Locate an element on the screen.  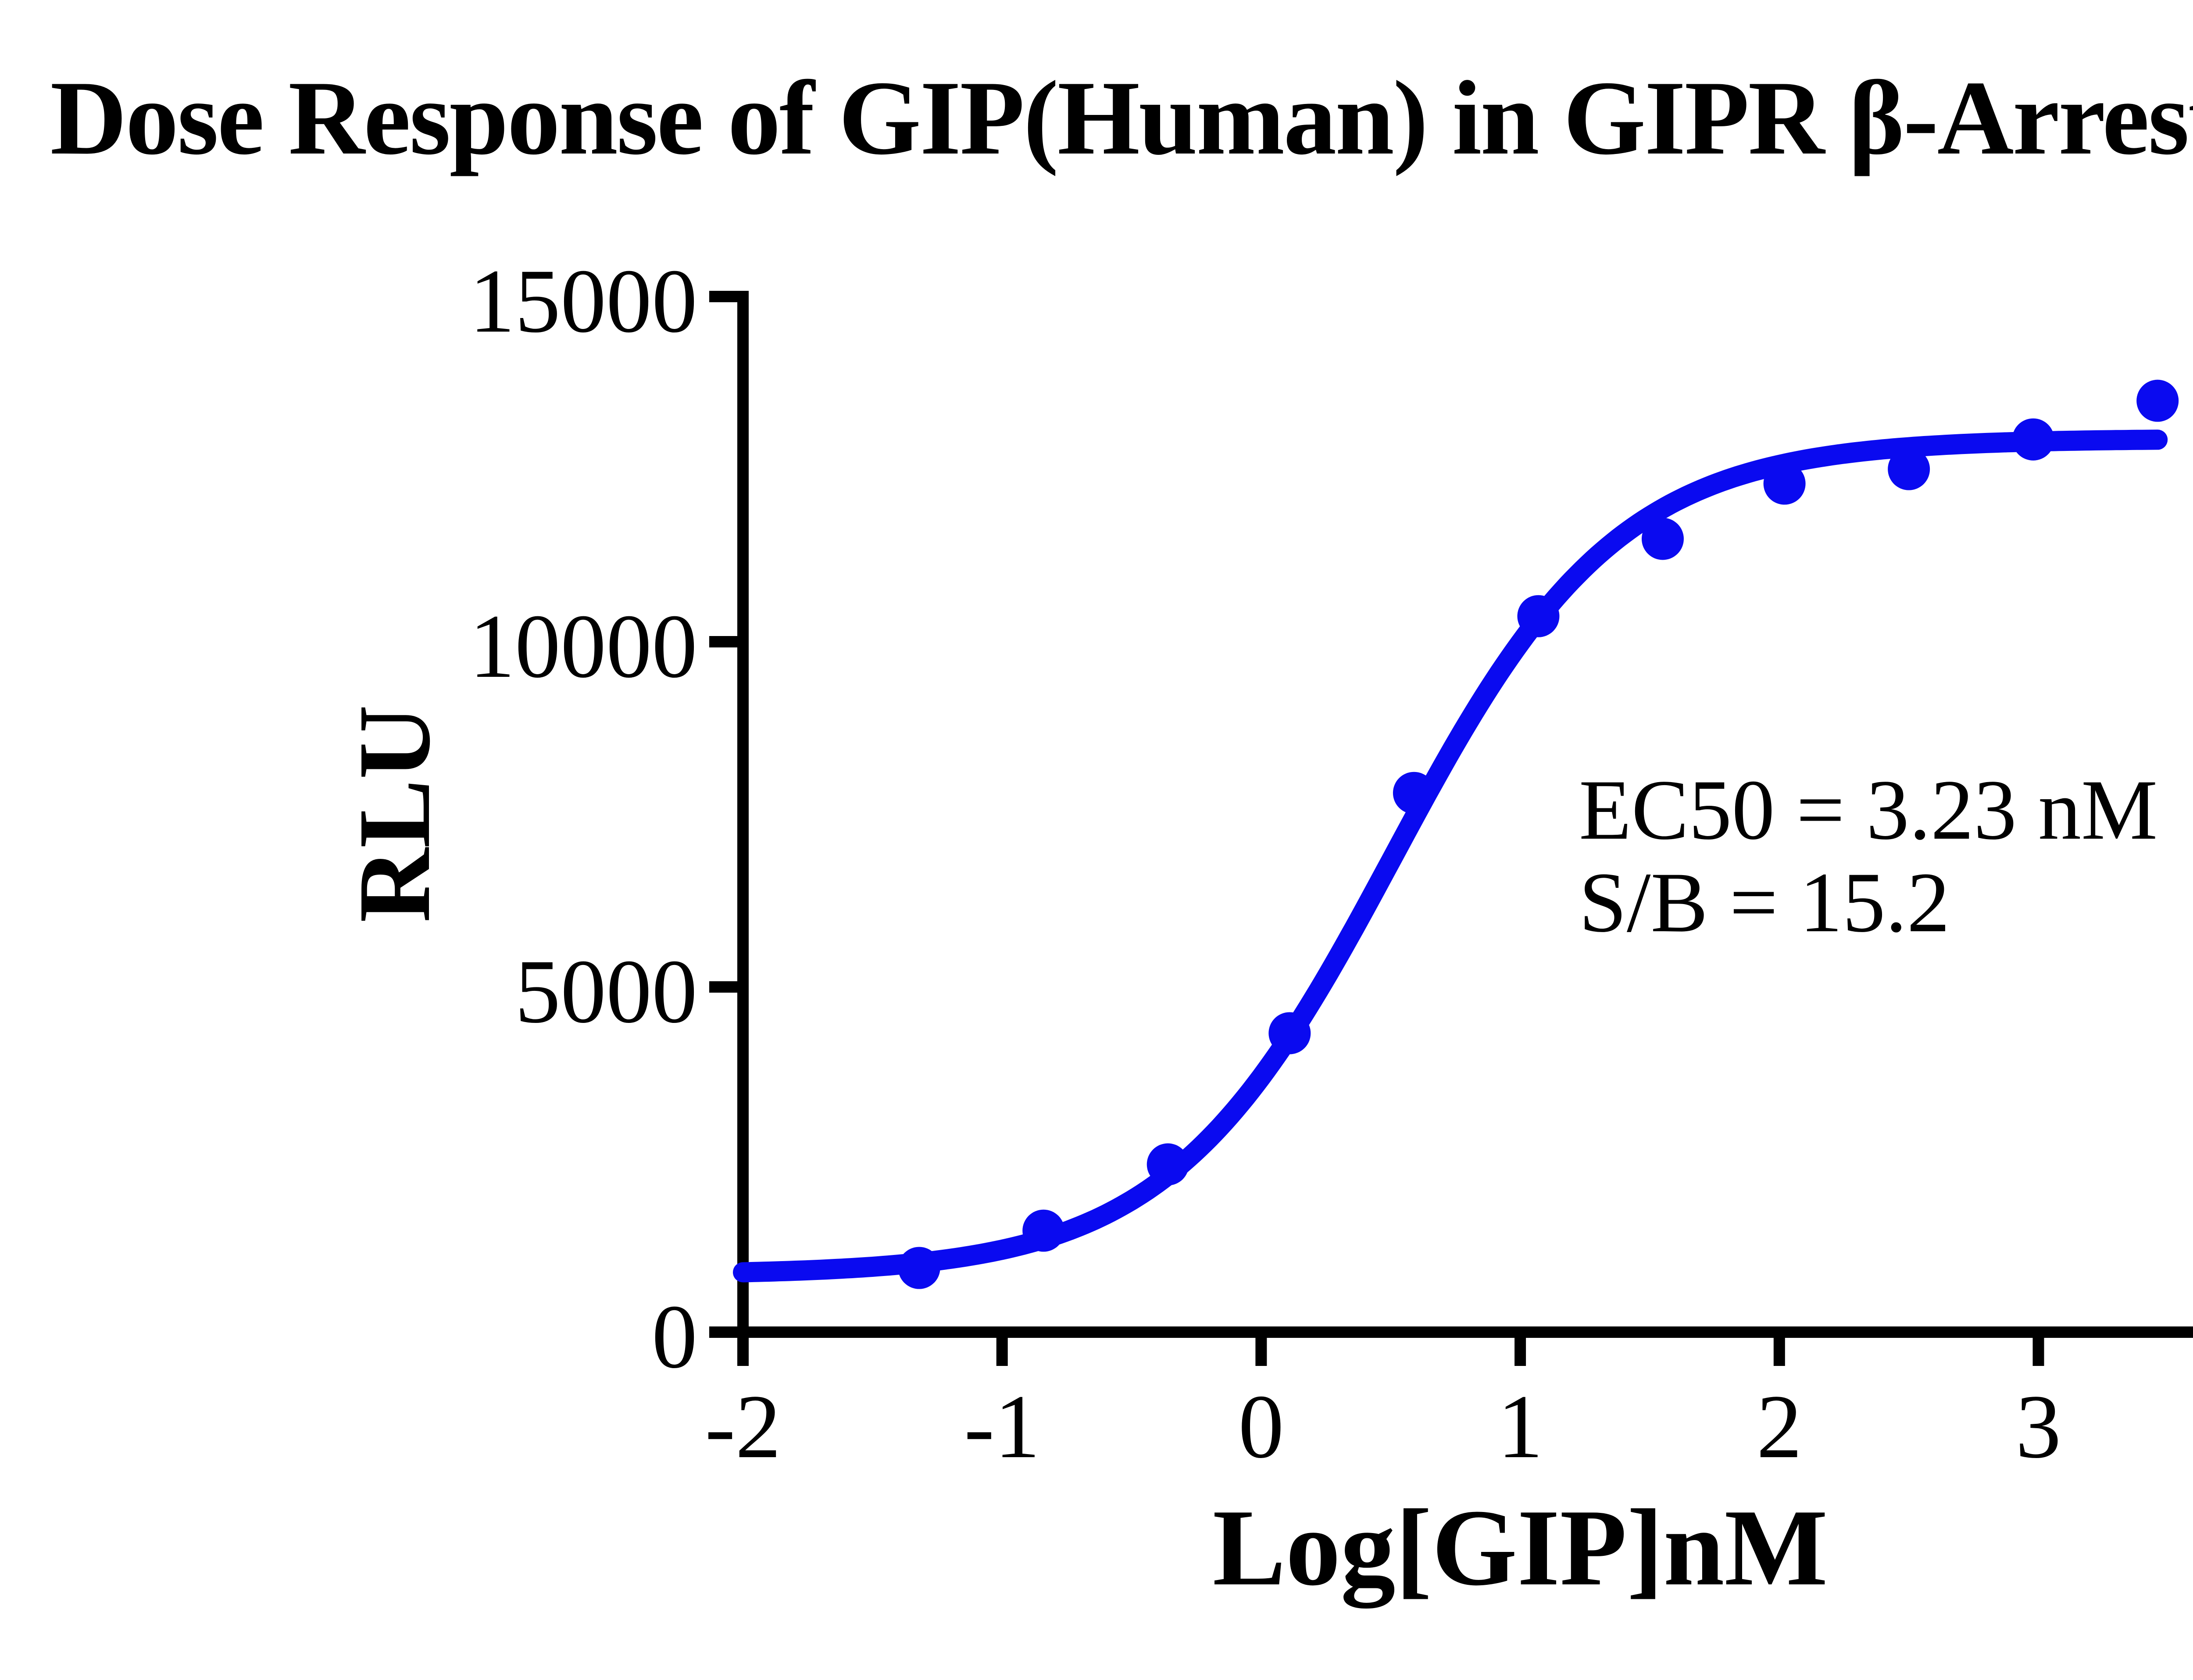
x-tick-label: 2 is located at coordinates (1779, 1426).